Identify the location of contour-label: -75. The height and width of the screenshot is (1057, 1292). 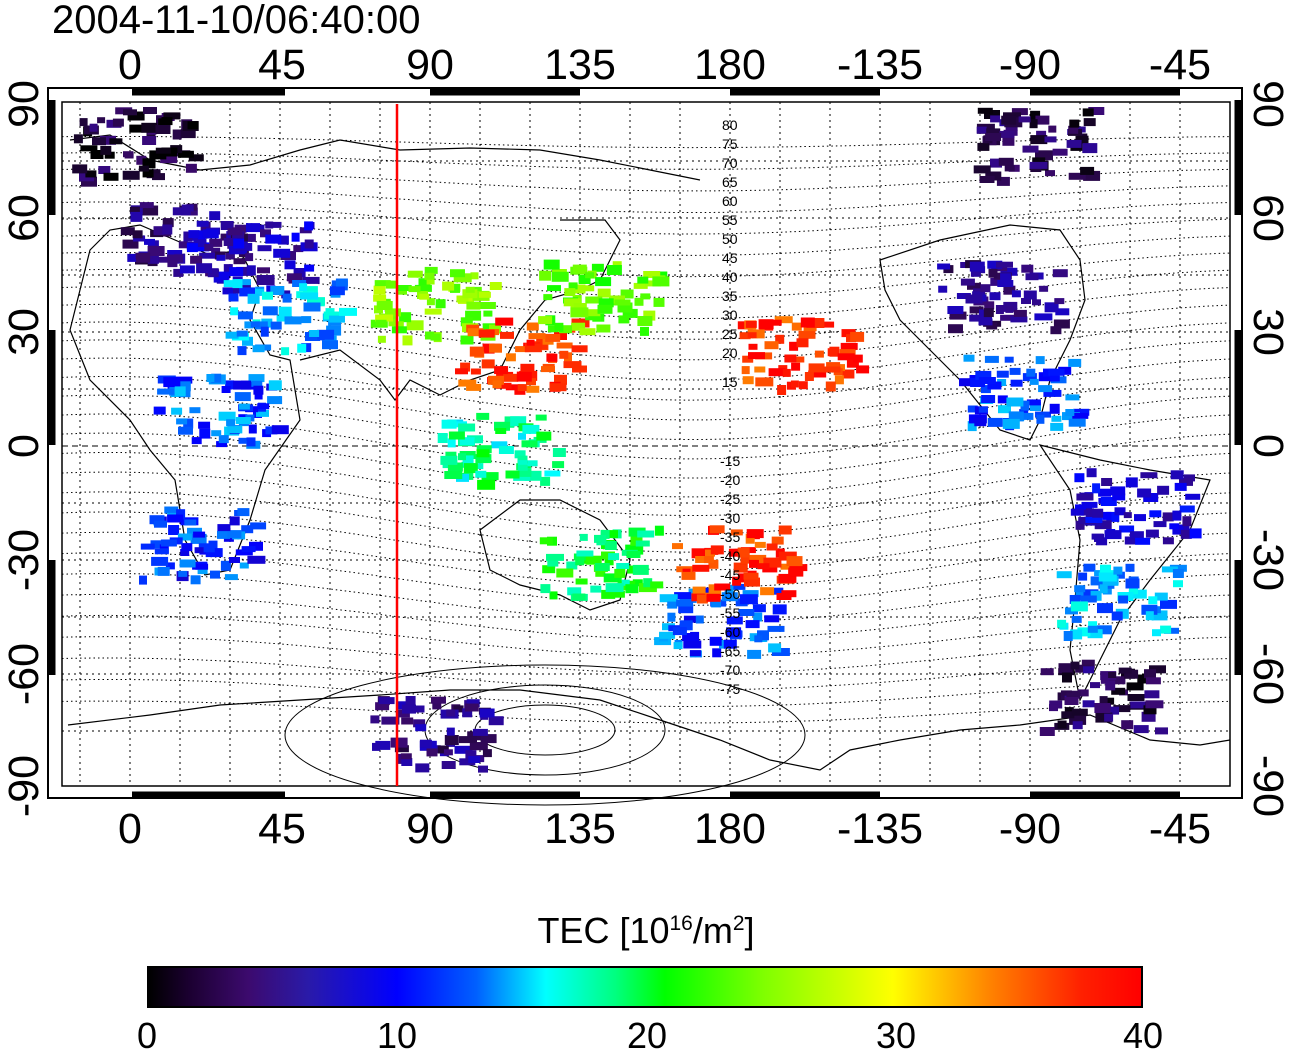
(730, 689).